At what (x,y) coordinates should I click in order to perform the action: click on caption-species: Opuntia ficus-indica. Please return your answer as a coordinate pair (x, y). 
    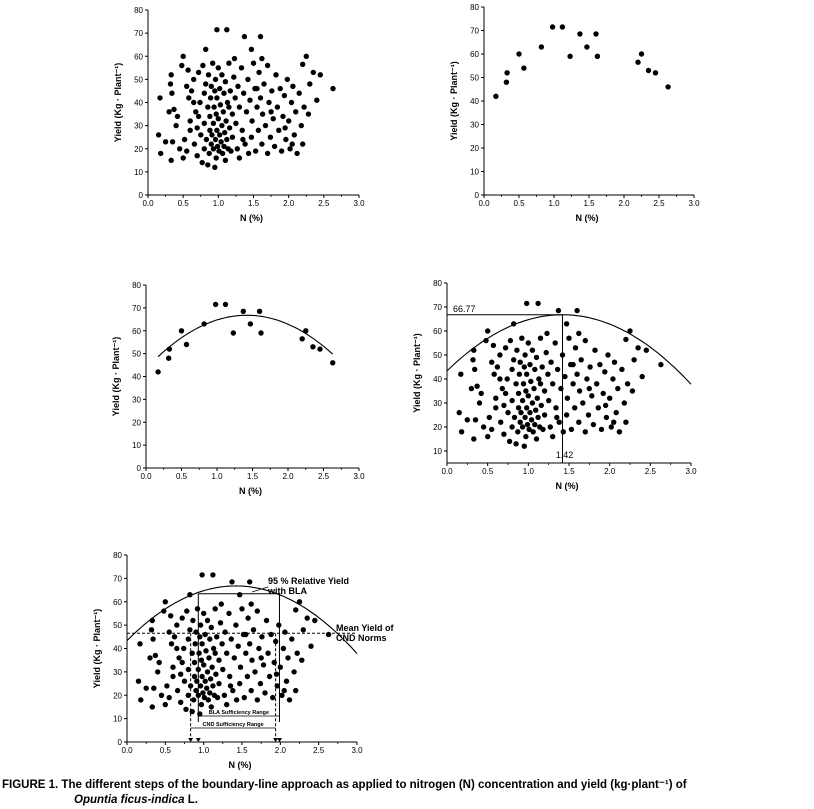
    Looking at the image, I should click on (129, 800).